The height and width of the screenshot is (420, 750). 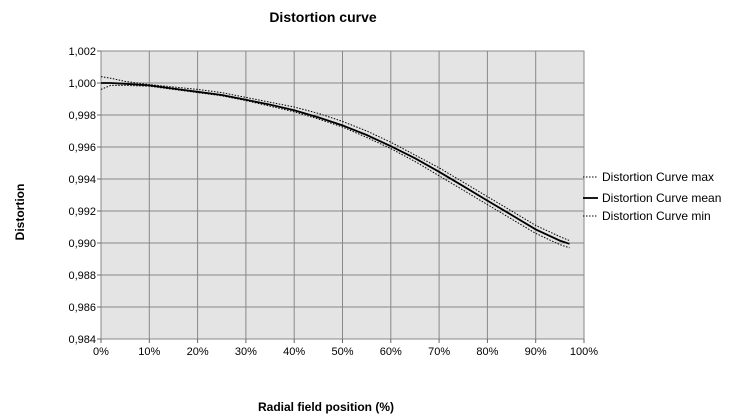 I want to click on x-tick-label: 40%, so click(x=294, y=352).